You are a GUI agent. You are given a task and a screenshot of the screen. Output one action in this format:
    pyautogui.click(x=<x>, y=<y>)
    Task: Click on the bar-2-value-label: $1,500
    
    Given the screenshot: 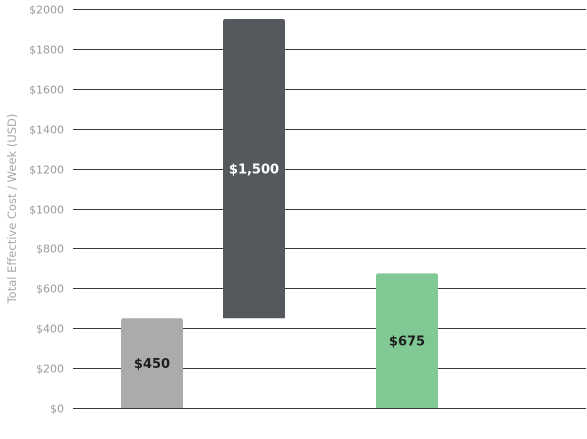 What is the action you would take?
    pyautogui.click(x=254, y=170)
    